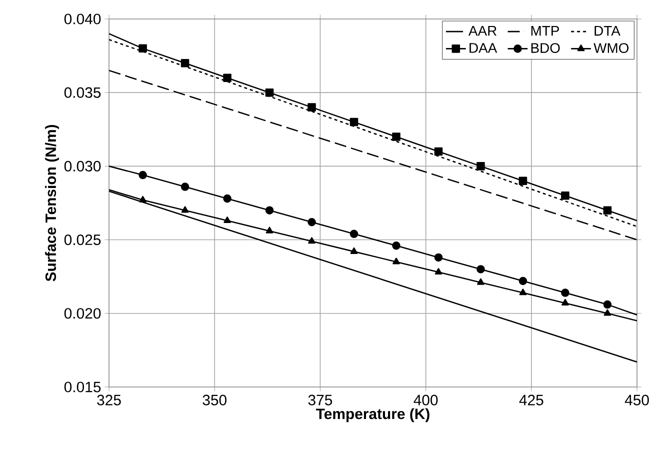 The height and width of the screenshot is (450, 667). I want to click on legend-label: WMO, so click(611, 48).